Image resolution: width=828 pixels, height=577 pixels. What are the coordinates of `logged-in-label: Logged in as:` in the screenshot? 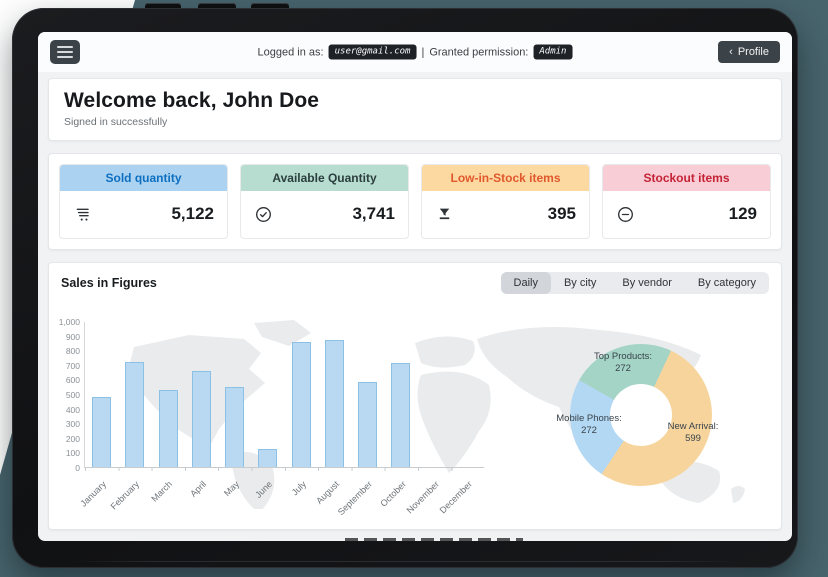 It's located at (290, 52).